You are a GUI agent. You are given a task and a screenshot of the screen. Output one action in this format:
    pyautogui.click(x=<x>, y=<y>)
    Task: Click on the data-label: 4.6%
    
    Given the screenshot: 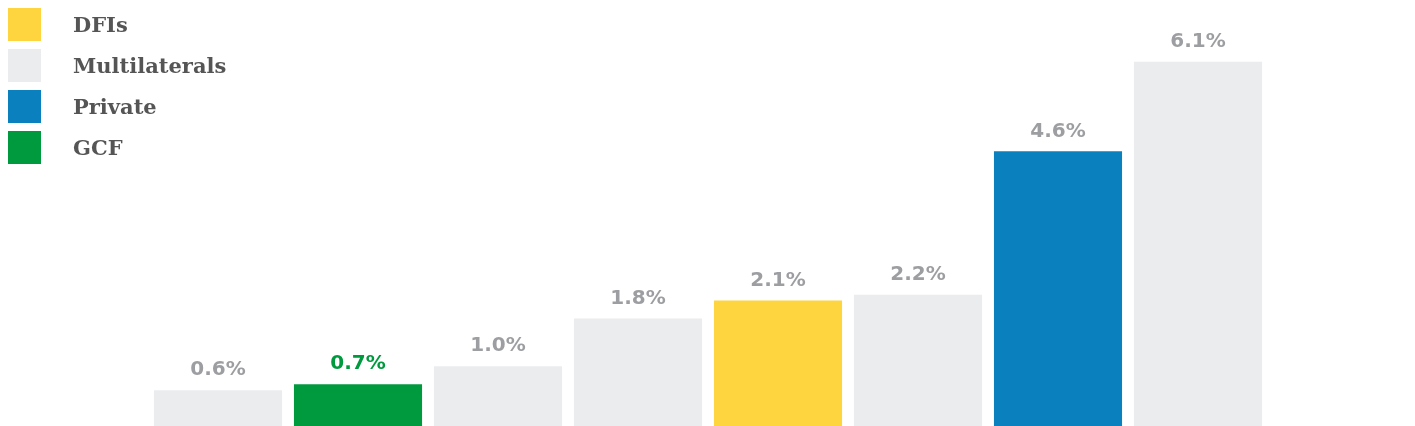 What is the action you would take?
    pyautogui.click(x=1058, y=129)
    